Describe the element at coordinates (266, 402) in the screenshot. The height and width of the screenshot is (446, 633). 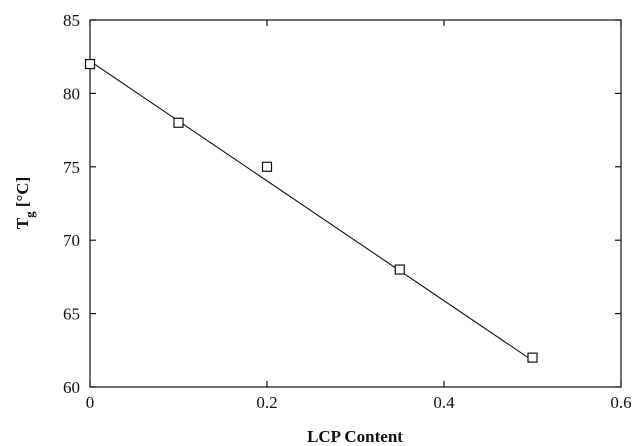
I see `x-tick-label: 0.2` at that location.